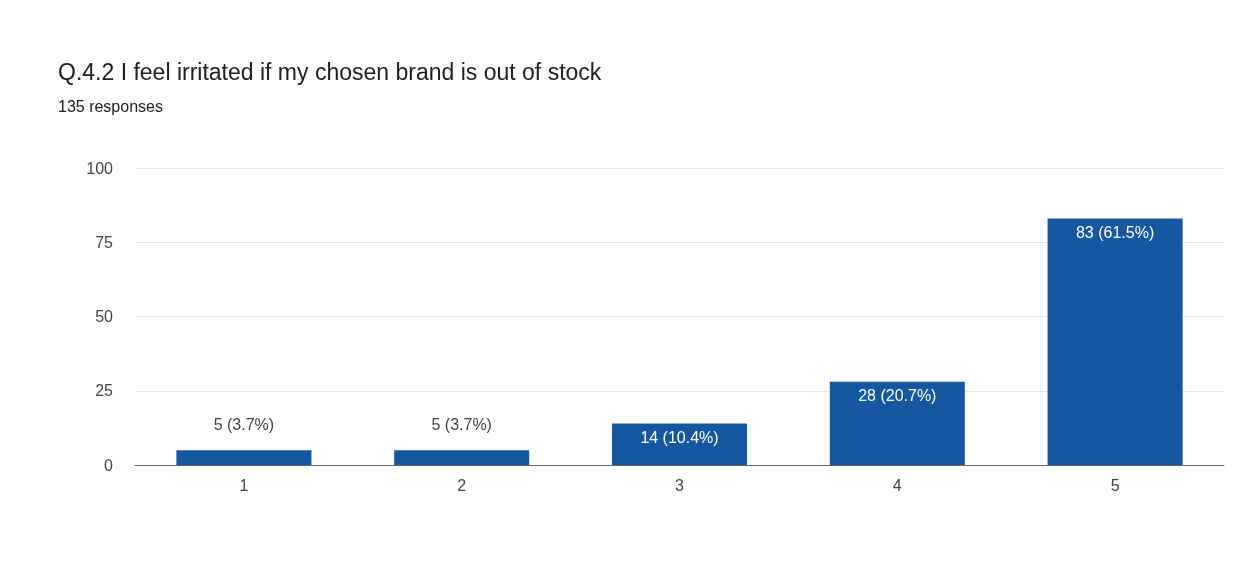  What do you see at coordinates (330, 71) in the screenshot?
I see `chart-title: Q.4.2 I feel irritated if my chosen brand is out of stock` at bounding box center [330, 71].